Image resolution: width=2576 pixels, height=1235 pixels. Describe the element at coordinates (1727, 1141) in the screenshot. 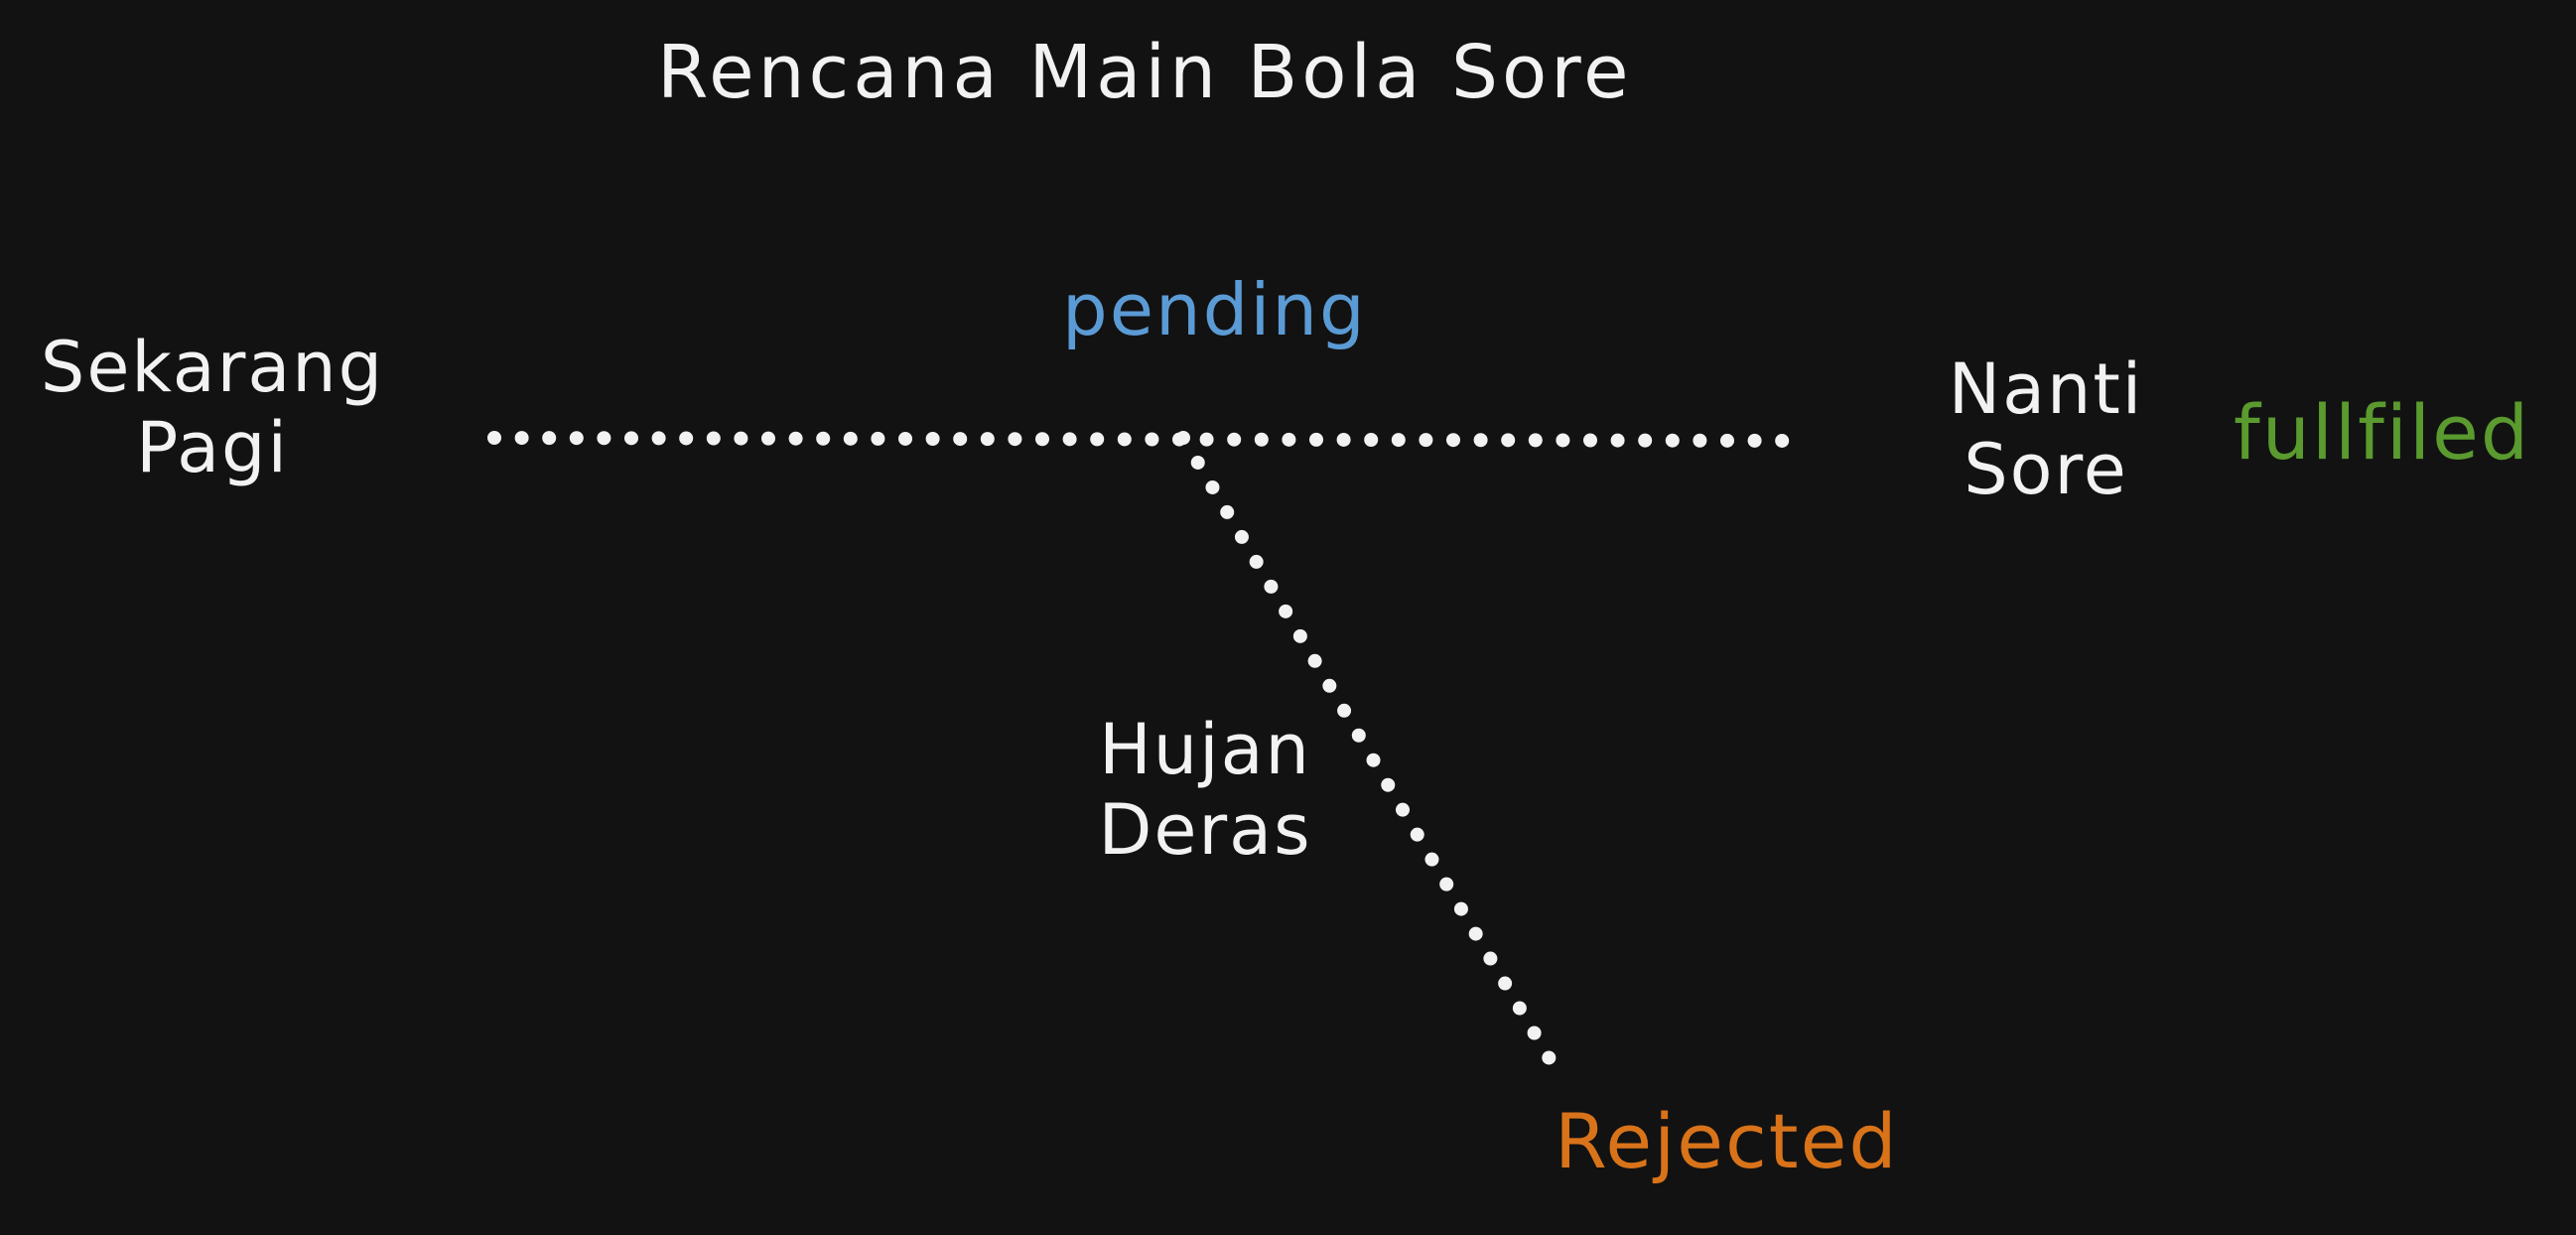

I see `rejected-label: Rejected` at that location.